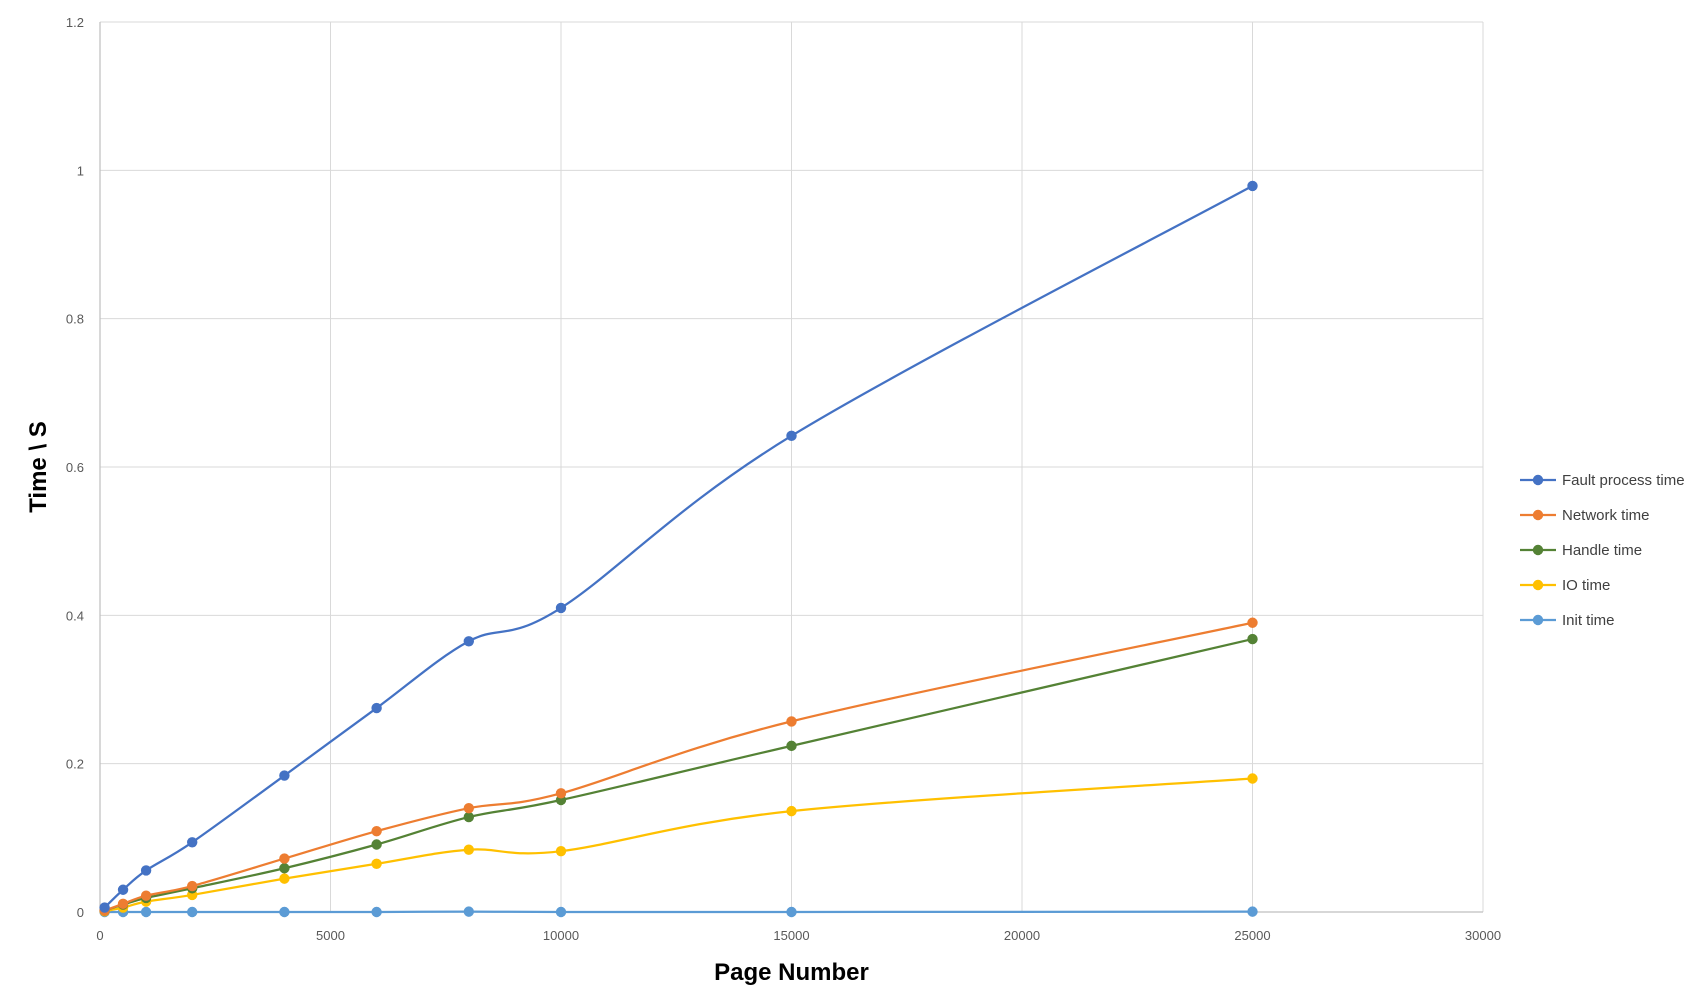 Image resolution: width=1702 pixels, height=990 pixels. I want to click on legend-label: Handle time, so click(1602, 550).